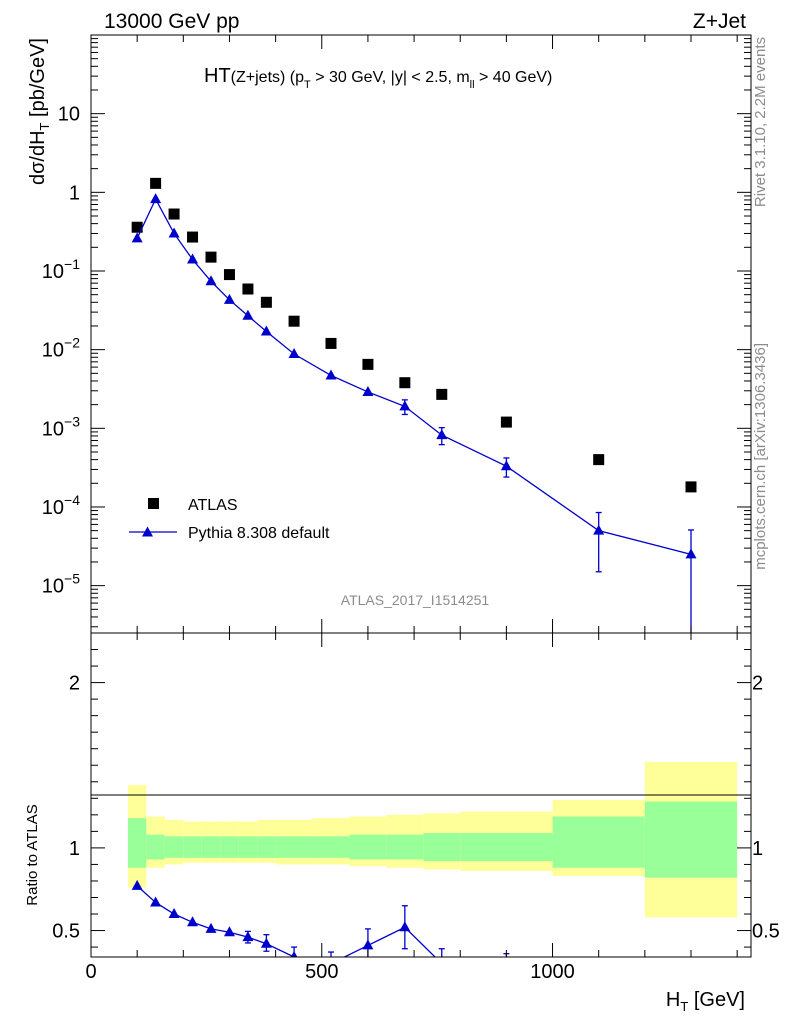 This screenshot has height=1024, width=786. Describe the element at coordinates (286, 921) in the screenshot. I see `pythia-ratio-line` at that location.